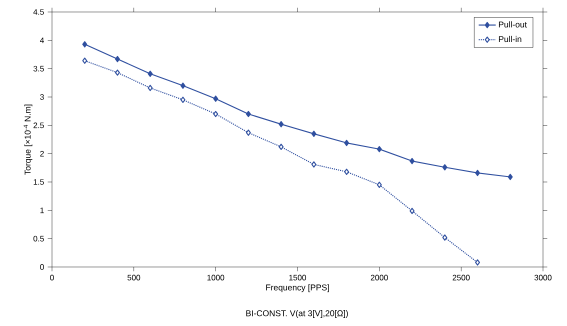  I want to click on text: BI-CONST. V(at 3[V],20[Ω]), so click(297, 314).